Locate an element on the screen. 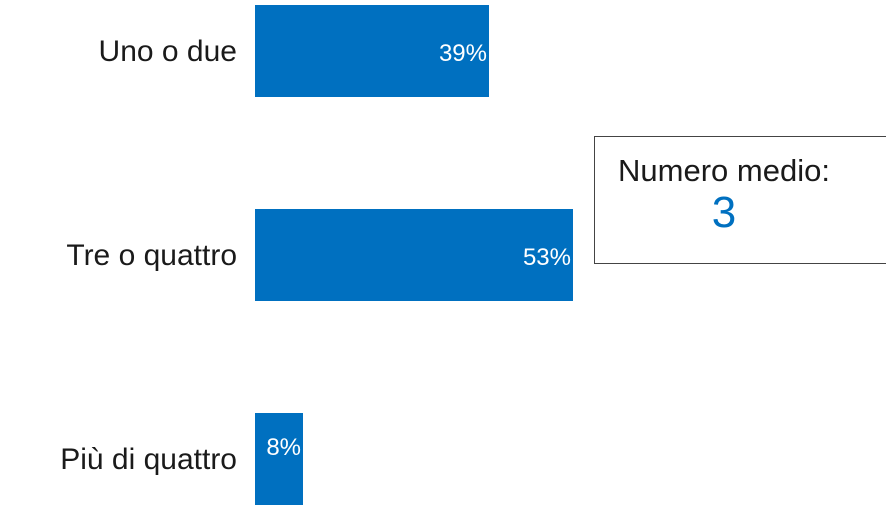 Image resolution: width=886 pixels, height=505 pixels. average-label: Numero medio: is located at coordinates (724, 170).